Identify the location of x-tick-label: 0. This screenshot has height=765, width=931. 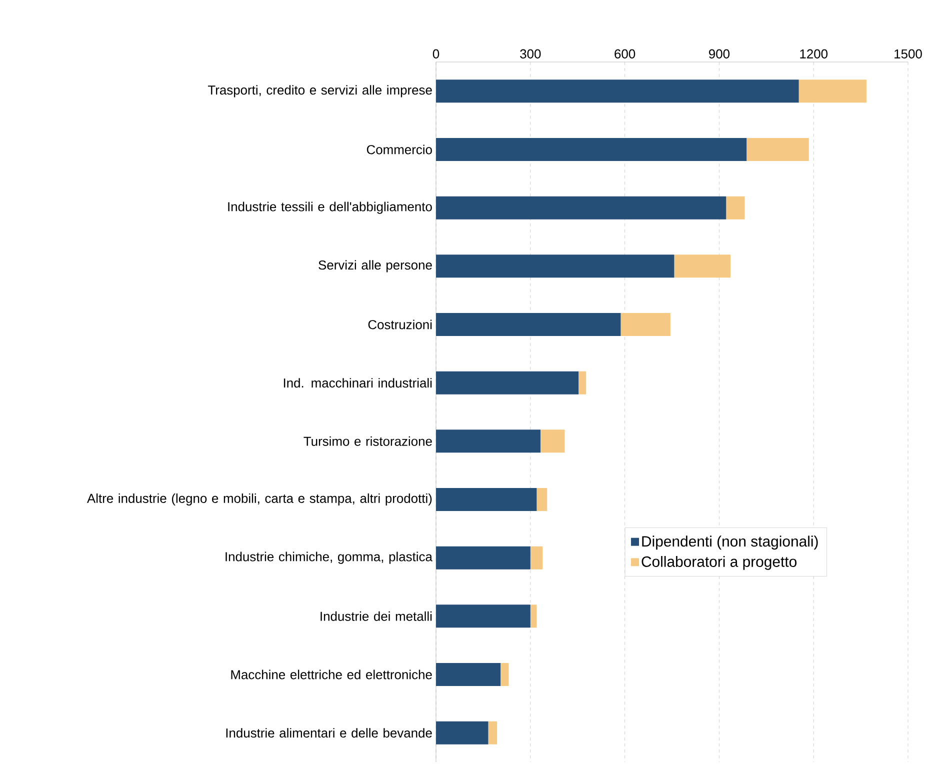
(436, 53).